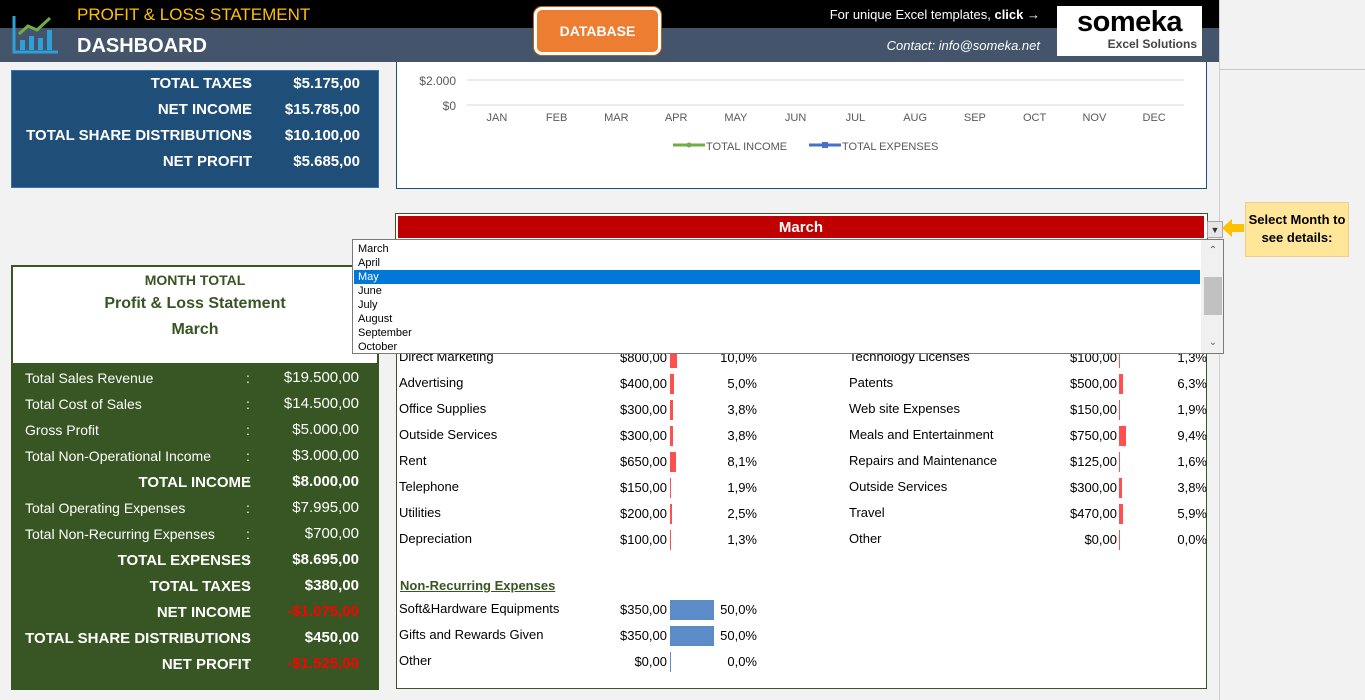  What do you see at coordinates (1215, 229) in the screenshot?
I see `dropdown-arrow-icon: ▼` at bounding box center [1215, 229].